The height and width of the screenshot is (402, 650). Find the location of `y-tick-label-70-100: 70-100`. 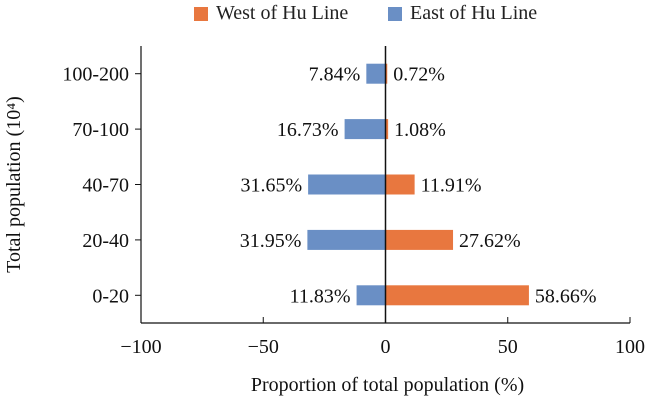

y-tick-label-70-100: 70-100 is located at coordinates (100, 130).